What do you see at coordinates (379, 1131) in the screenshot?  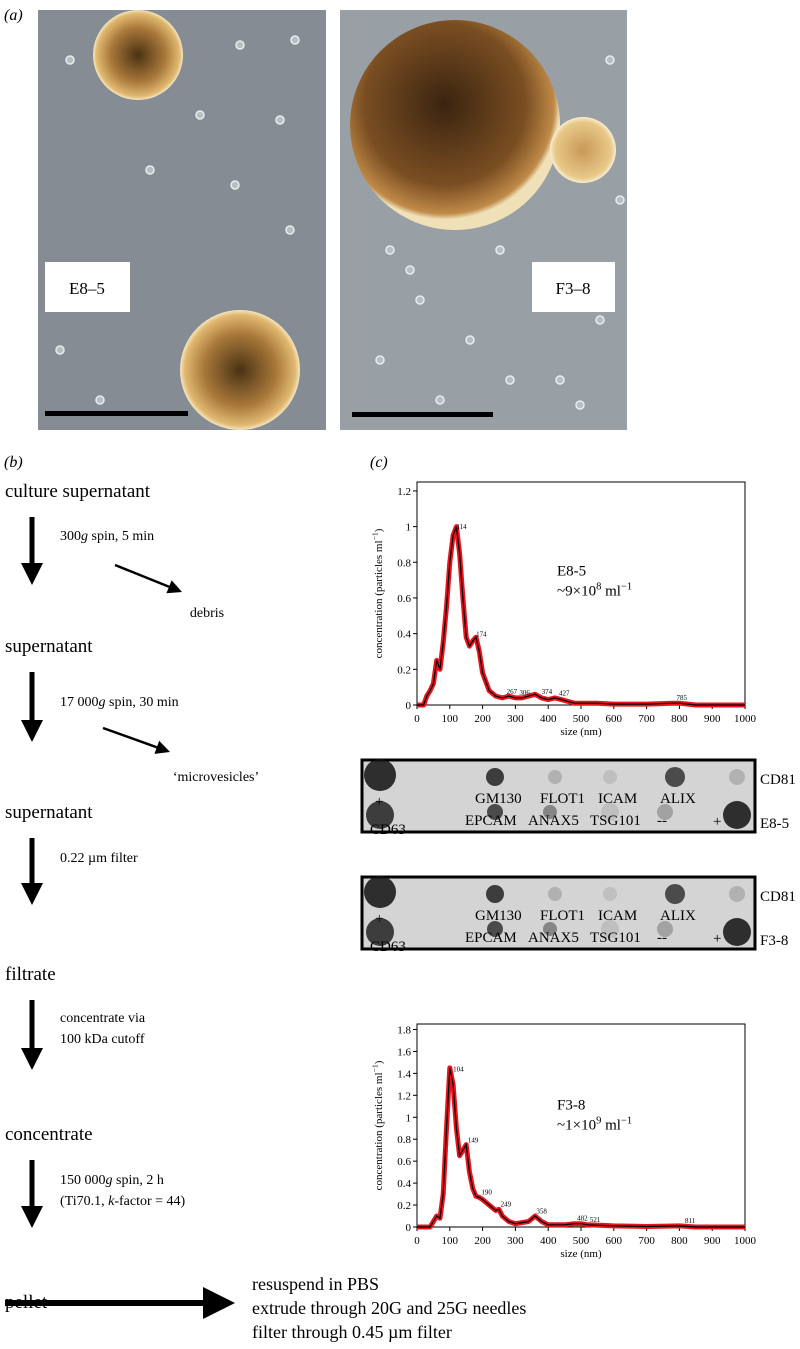 I see `text-run: concentration (particles ml` at bounding box center [379, 1131].